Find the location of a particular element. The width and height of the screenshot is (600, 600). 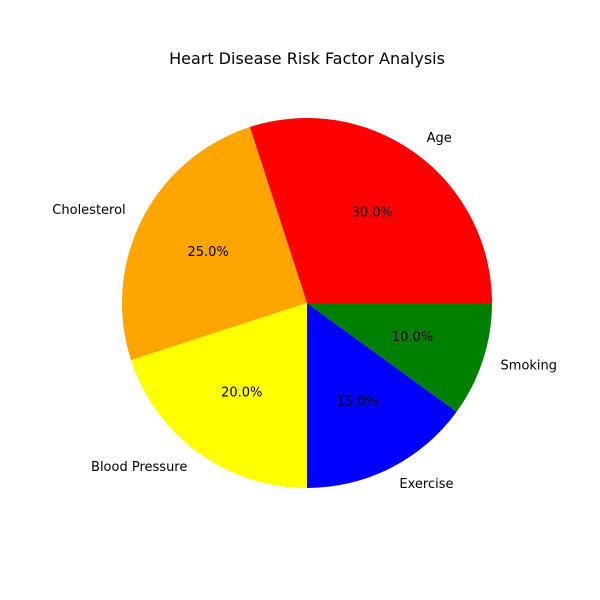

pct-label-exercise: 15.0% is located at coordinates (357, 401).